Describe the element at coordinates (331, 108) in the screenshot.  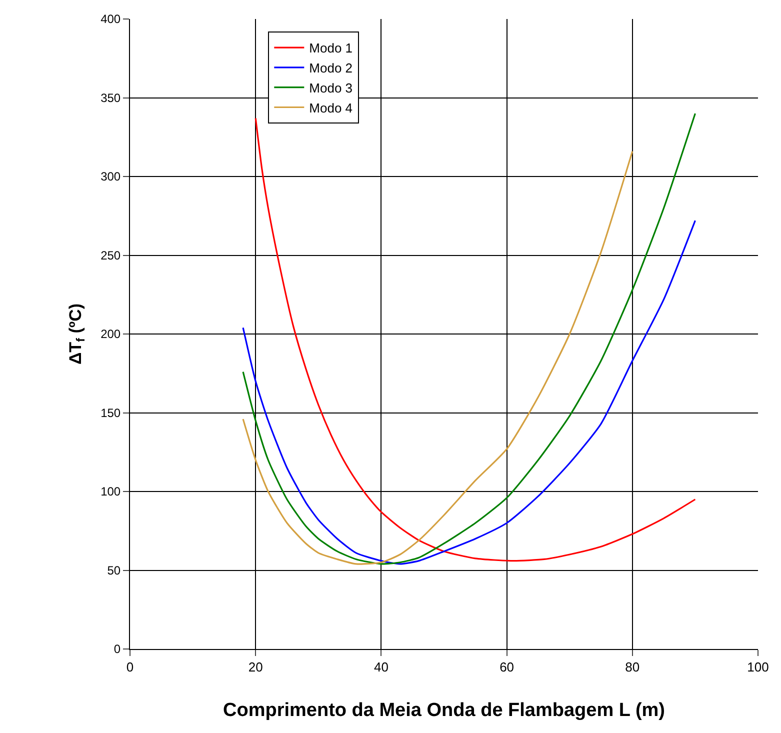
I see `legend-label: Modo 4` at that location.